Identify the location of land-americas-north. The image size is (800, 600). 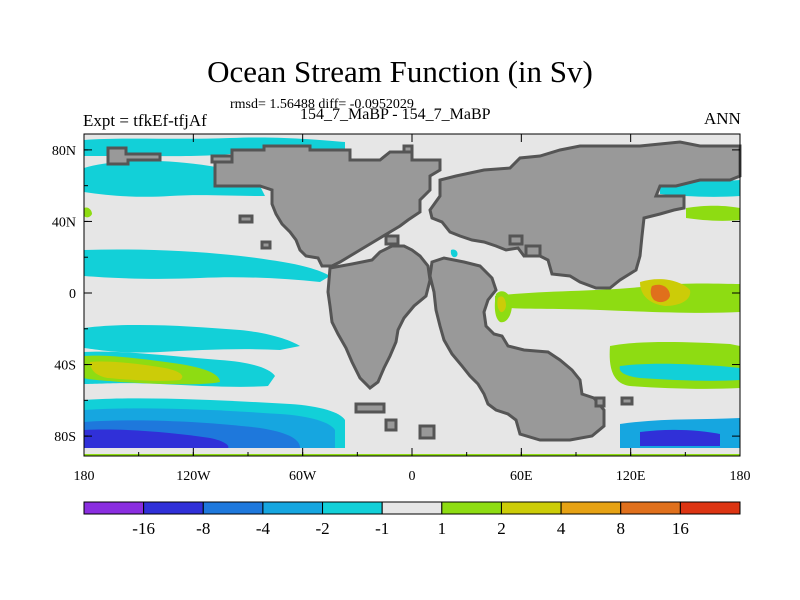
(327, 206).